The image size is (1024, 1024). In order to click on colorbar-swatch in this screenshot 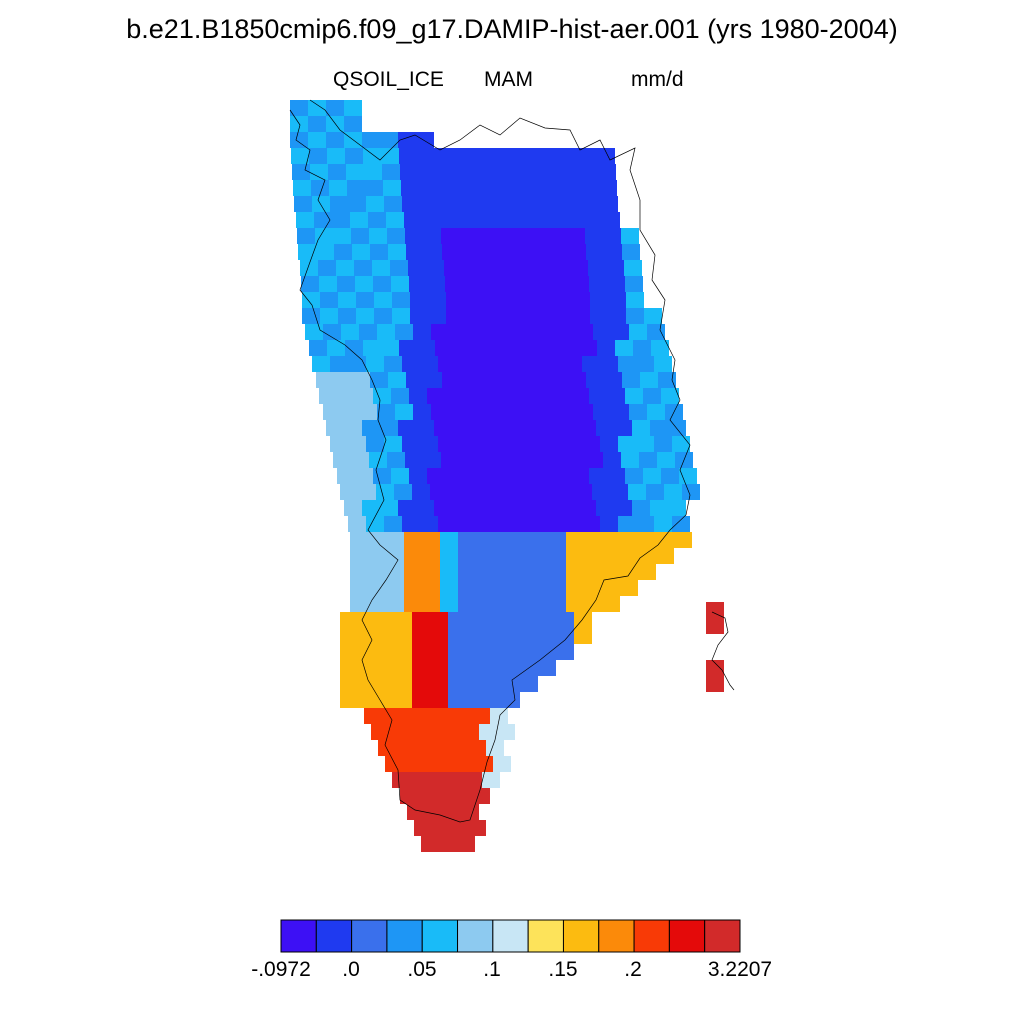, I will do `click(298, 936)`.